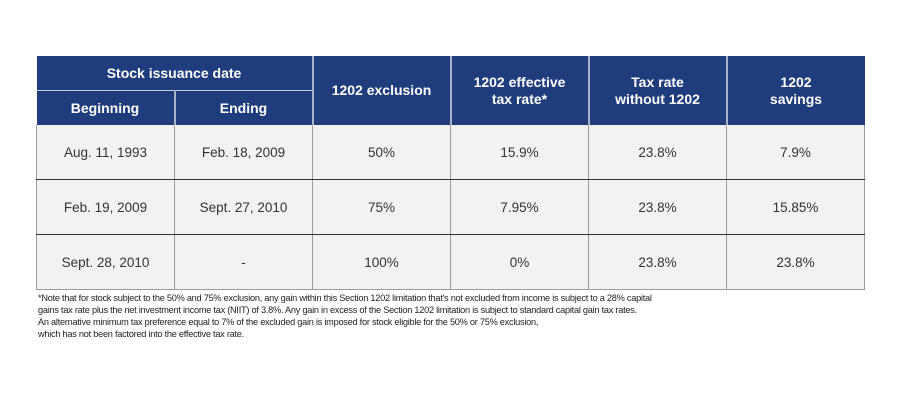 The image size is (900, 400). Describe the element at coordinates (381, 207) in the screenshot. I see `cell-exclusion: 75%` at that location.